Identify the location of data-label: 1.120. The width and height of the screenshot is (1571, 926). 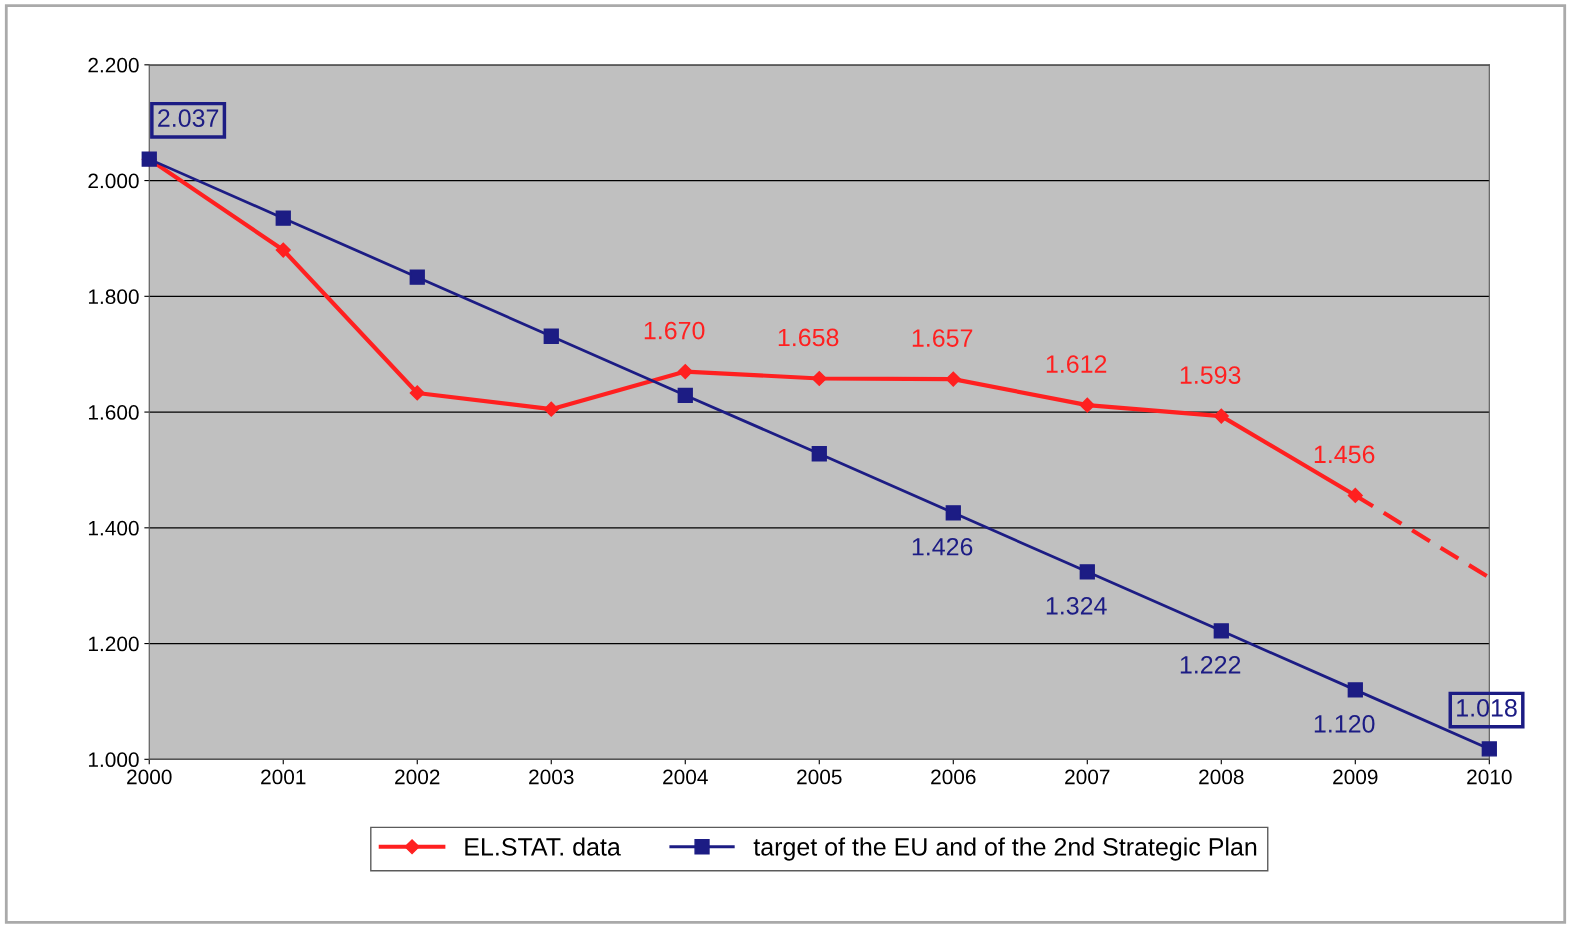
(1344, 723).